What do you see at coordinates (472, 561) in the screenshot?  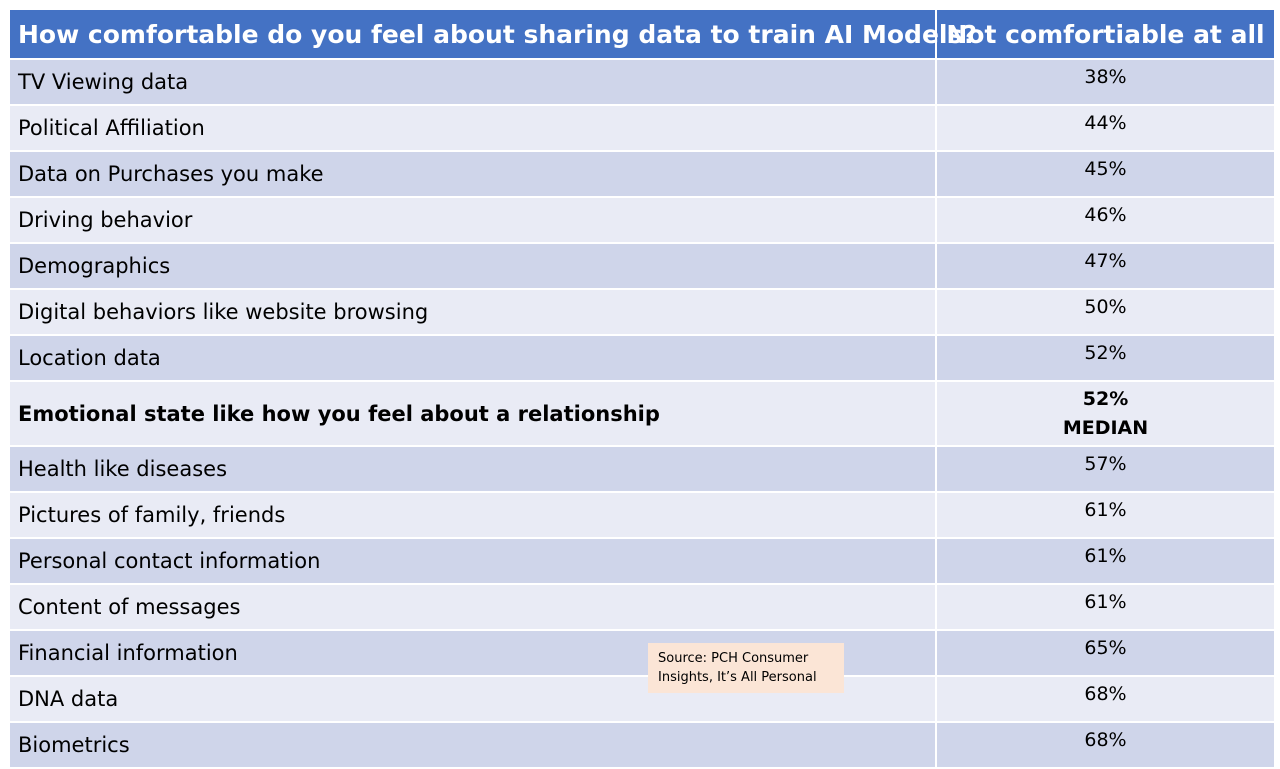 I see `row-label: Personal contact information` at bounding box center [472, 561].